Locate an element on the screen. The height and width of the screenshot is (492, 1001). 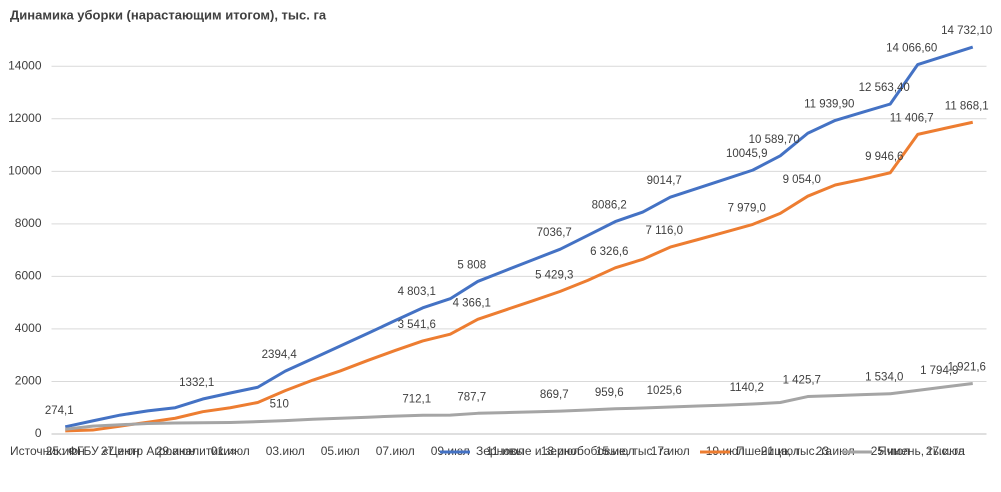
y-tick-label: 10000 is located at coordinates (25, 171).